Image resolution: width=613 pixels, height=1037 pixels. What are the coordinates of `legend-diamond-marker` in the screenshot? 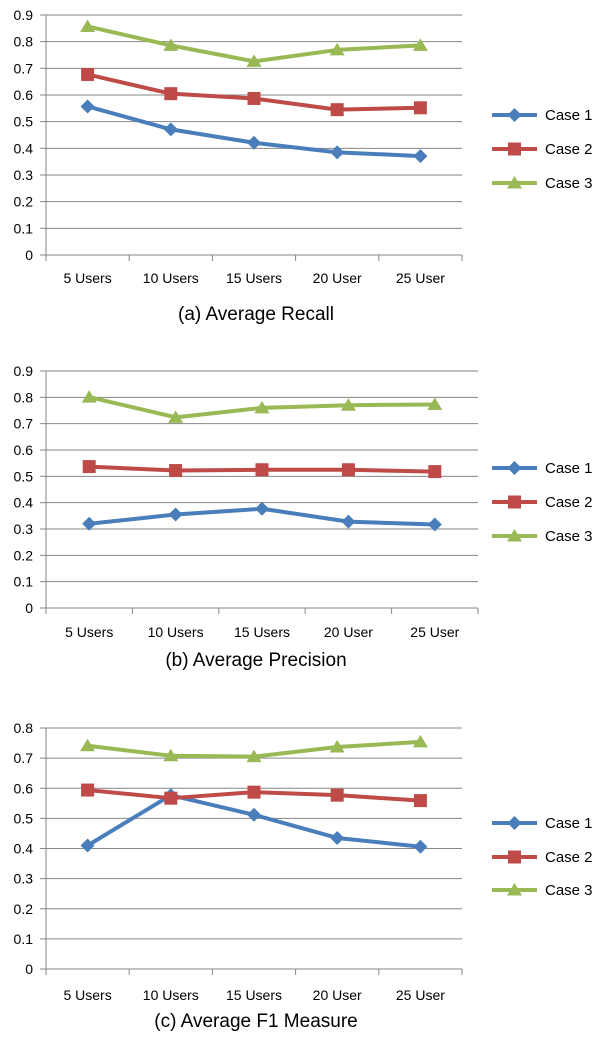 It's located at (514, 115).